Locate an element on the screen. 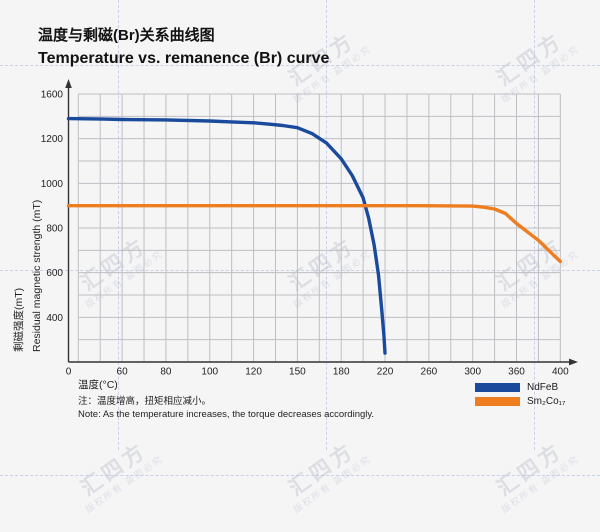 The height and width of the screenshot is (532, 600). x-tick-label: 0 is located at coordinates (69, 372).